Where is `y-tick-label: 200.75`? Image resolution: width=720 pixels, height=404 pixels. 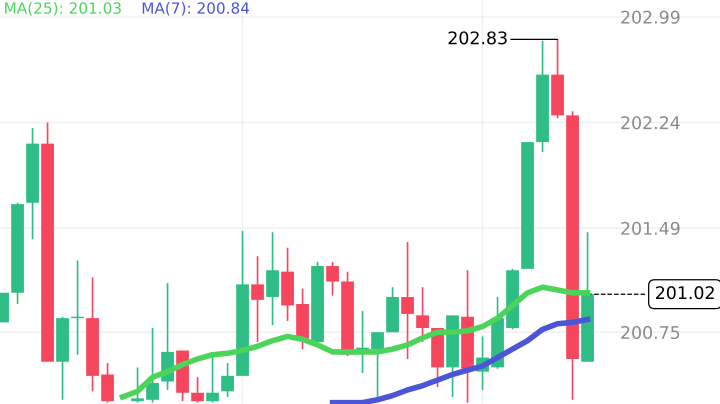
y-tick-label: 200.75 is located at coordinates (650, 333).